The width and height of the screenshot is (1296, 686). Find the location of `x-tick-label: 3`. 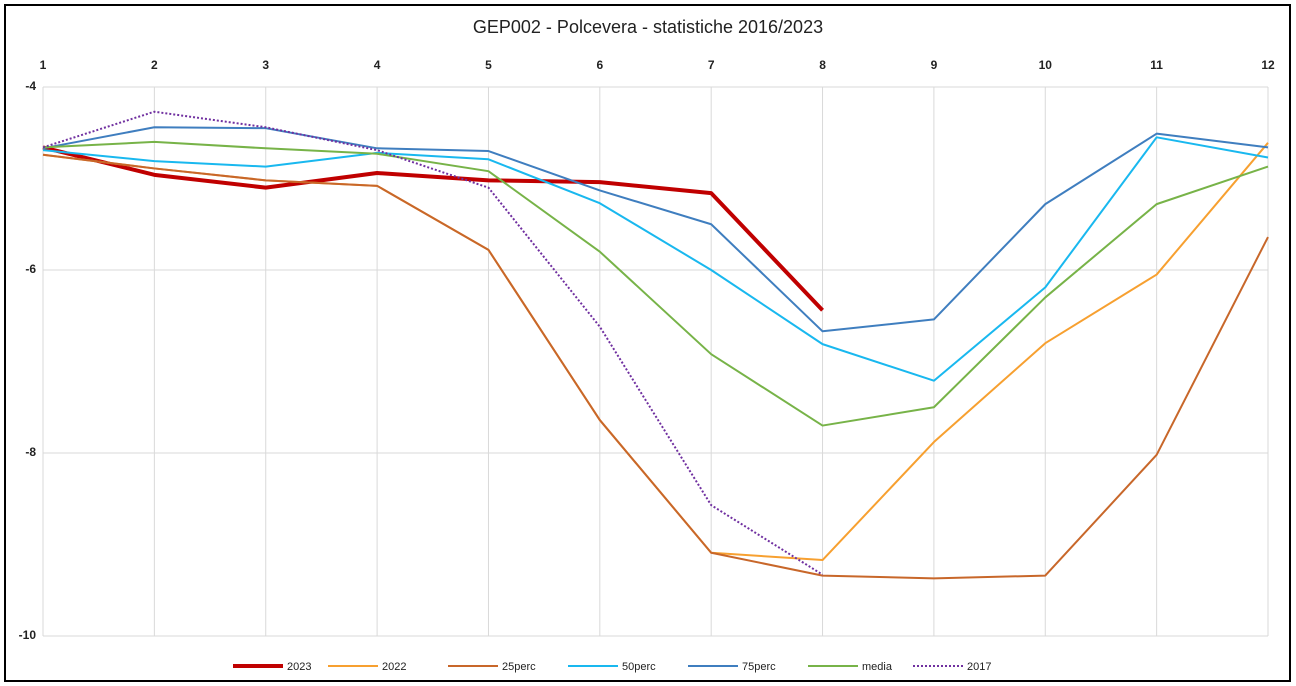

x-tick-label: 3 is located at coordinates (265, 65).